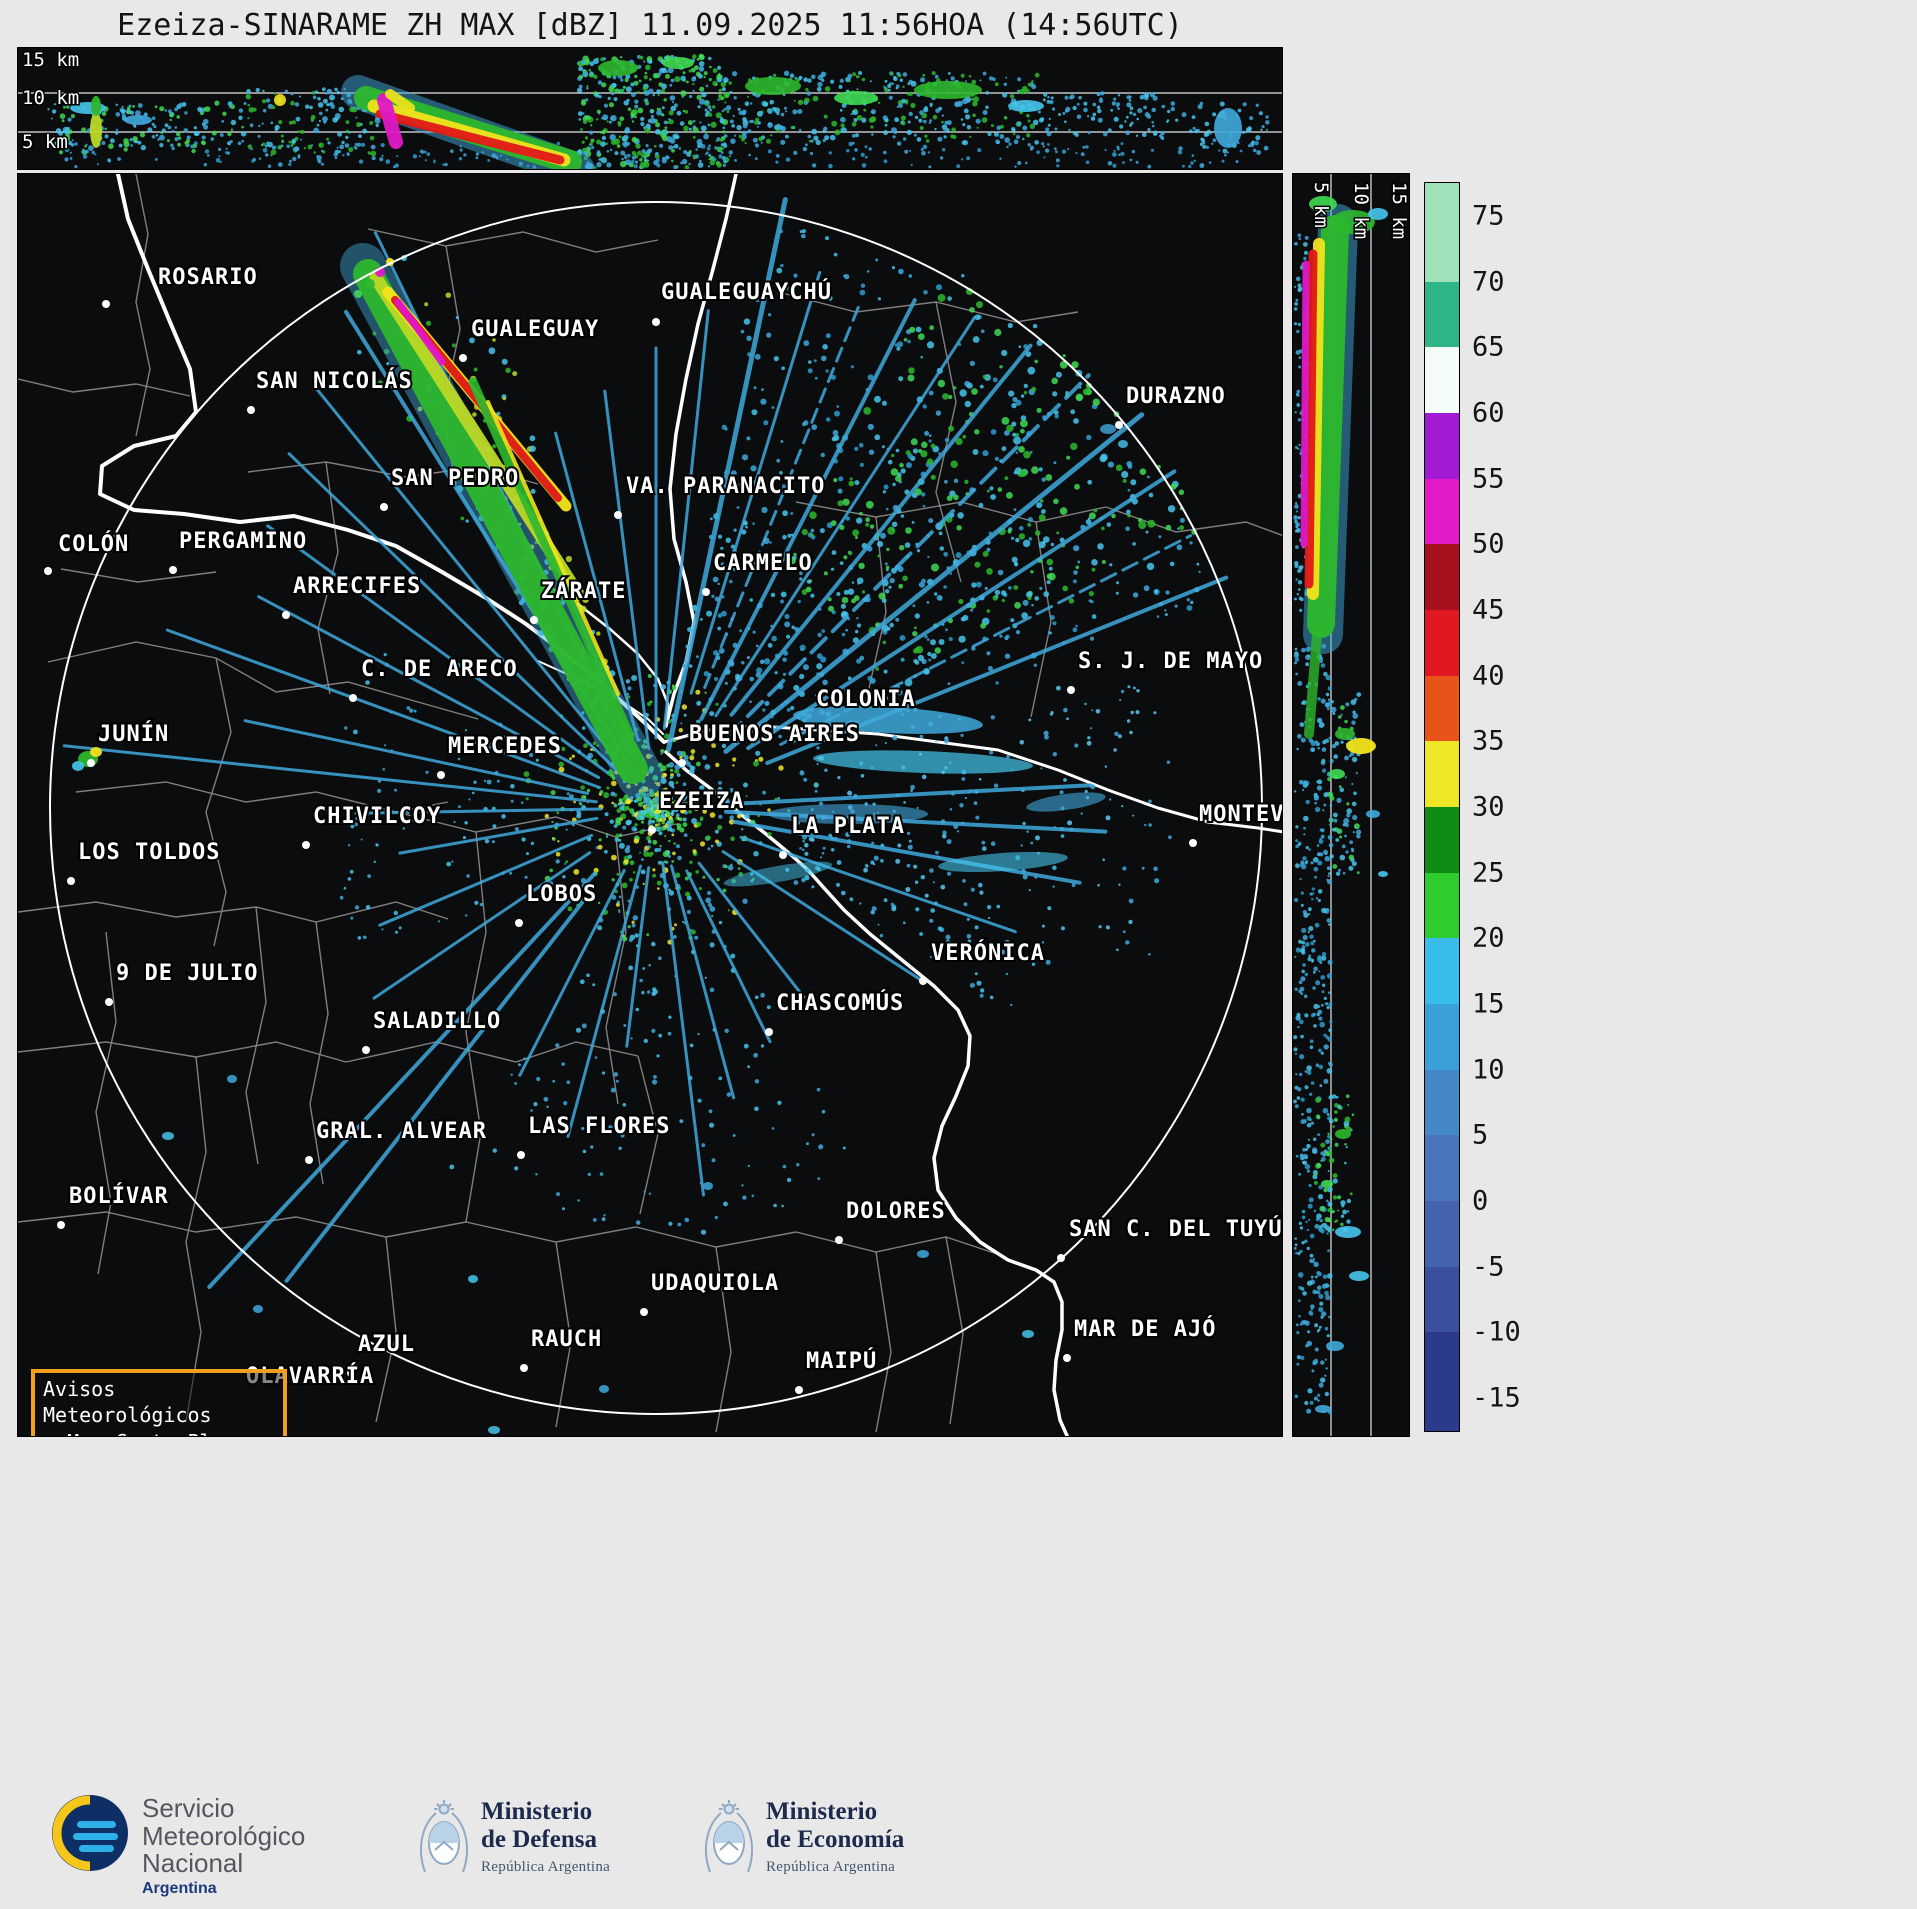 Image resolution: width=1917 pixels, height=1909 pixels. I want to click on colorbar-tick-label: 15, so click(1488, 1004).